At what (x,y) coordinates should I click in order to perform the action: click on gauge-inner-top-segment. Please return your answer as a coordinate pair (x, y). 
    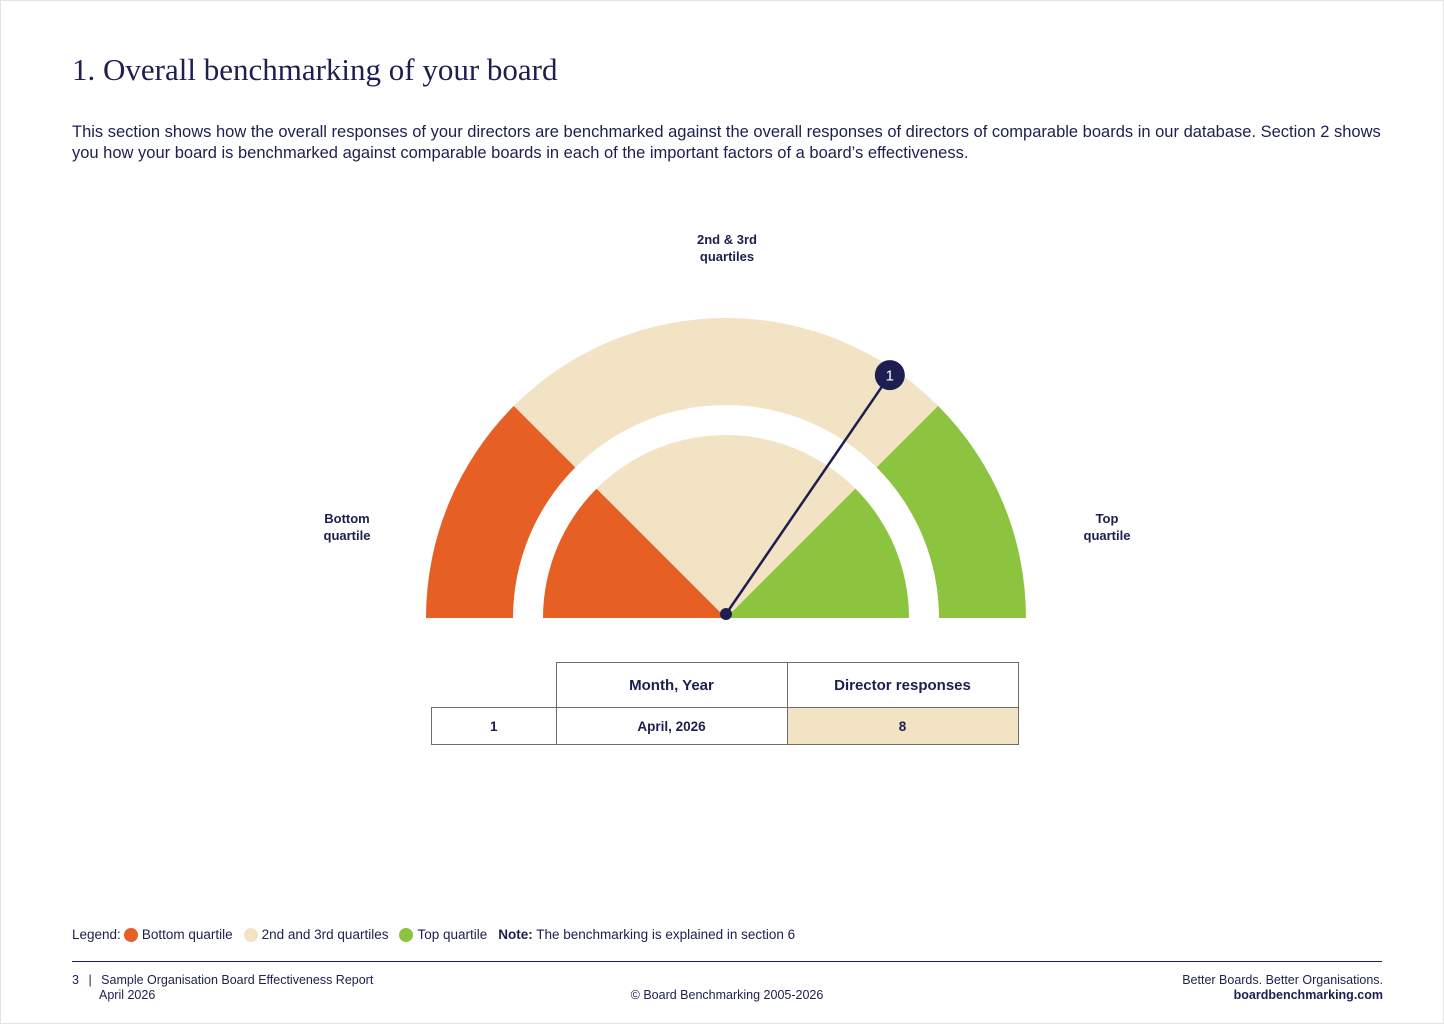
    Looking at the image, I should click on (817, 553).